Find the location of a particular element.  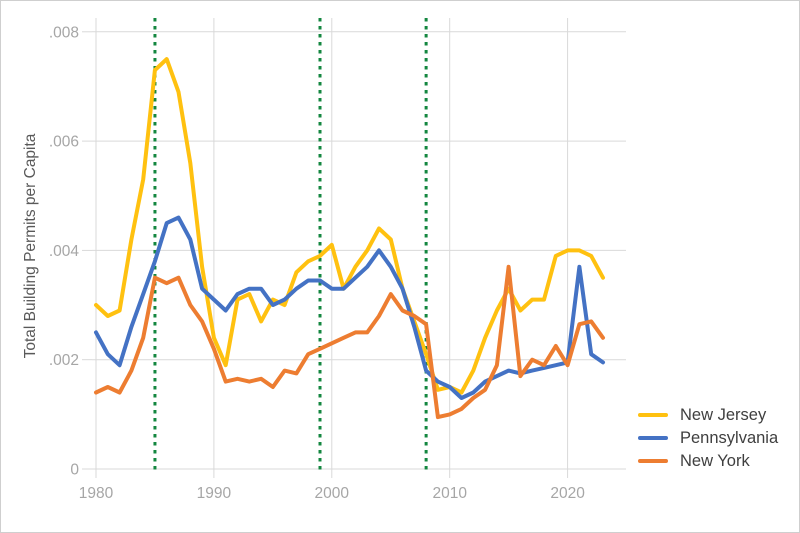

y-tick-label: .008 is located at coordinates (64, 32).